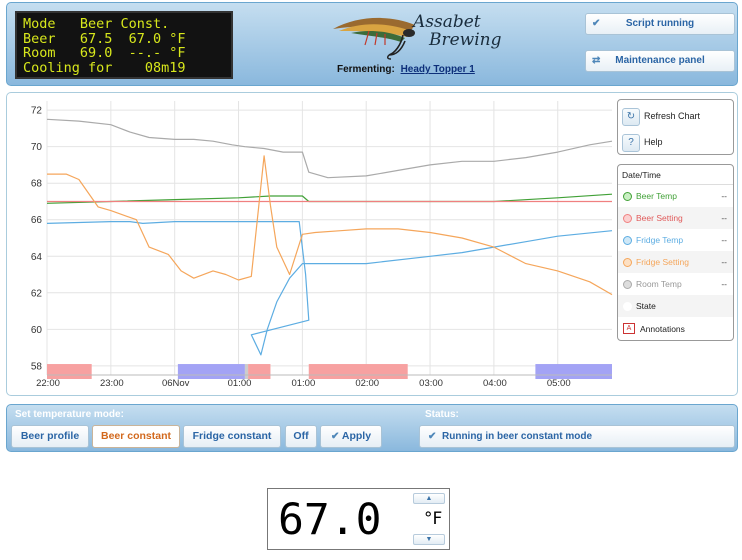 The height and width of the screenshot is (560, 742). What do you see at coordinates (69, 414) in the screenshot?
I see `mode-panel-title: Set temperature mode:` at bounding box center [69, 414].